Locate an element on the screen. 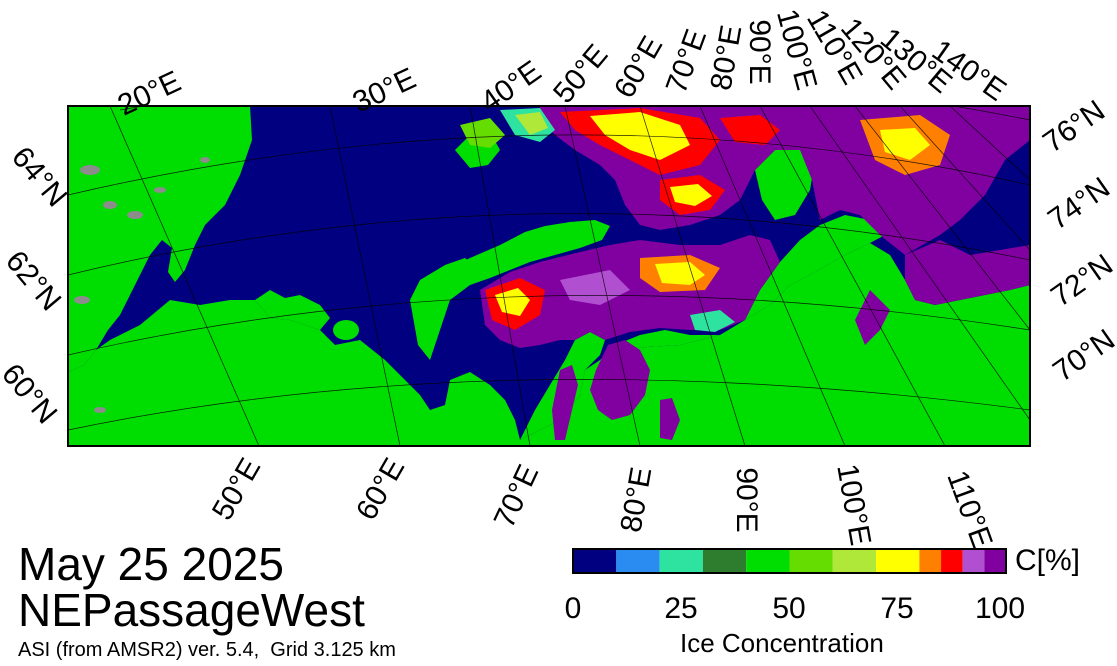 Image resolution: width=1117 pixels, height=666 pixels. longitude-label: 100°E is located at coordinates (853, 504).